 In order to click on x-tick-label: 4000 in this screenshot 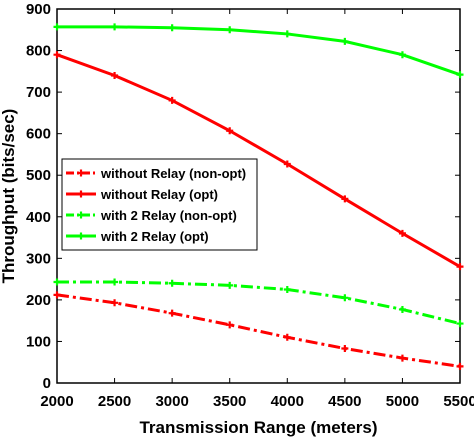, I will do `click(287, 401)`.